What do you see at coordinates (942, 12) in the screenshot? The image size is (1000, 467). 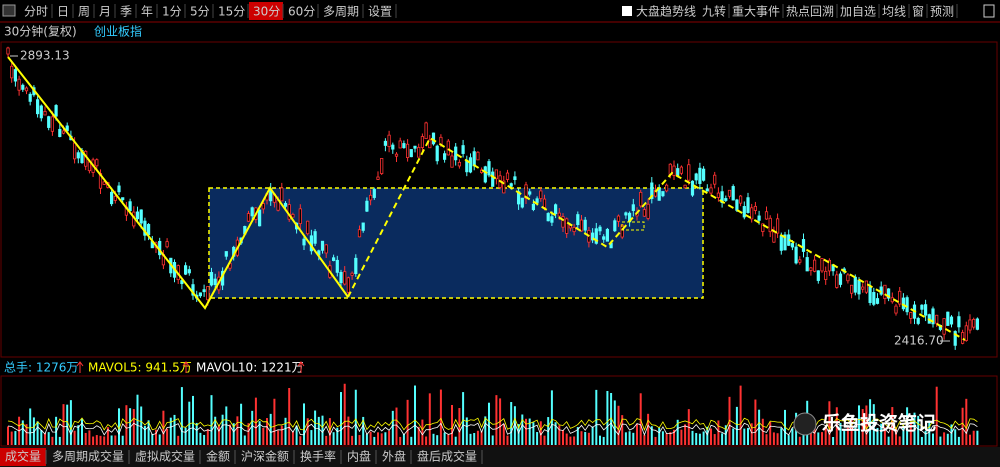 I see `tool-button: 预测` at bounding box center [942, 12].